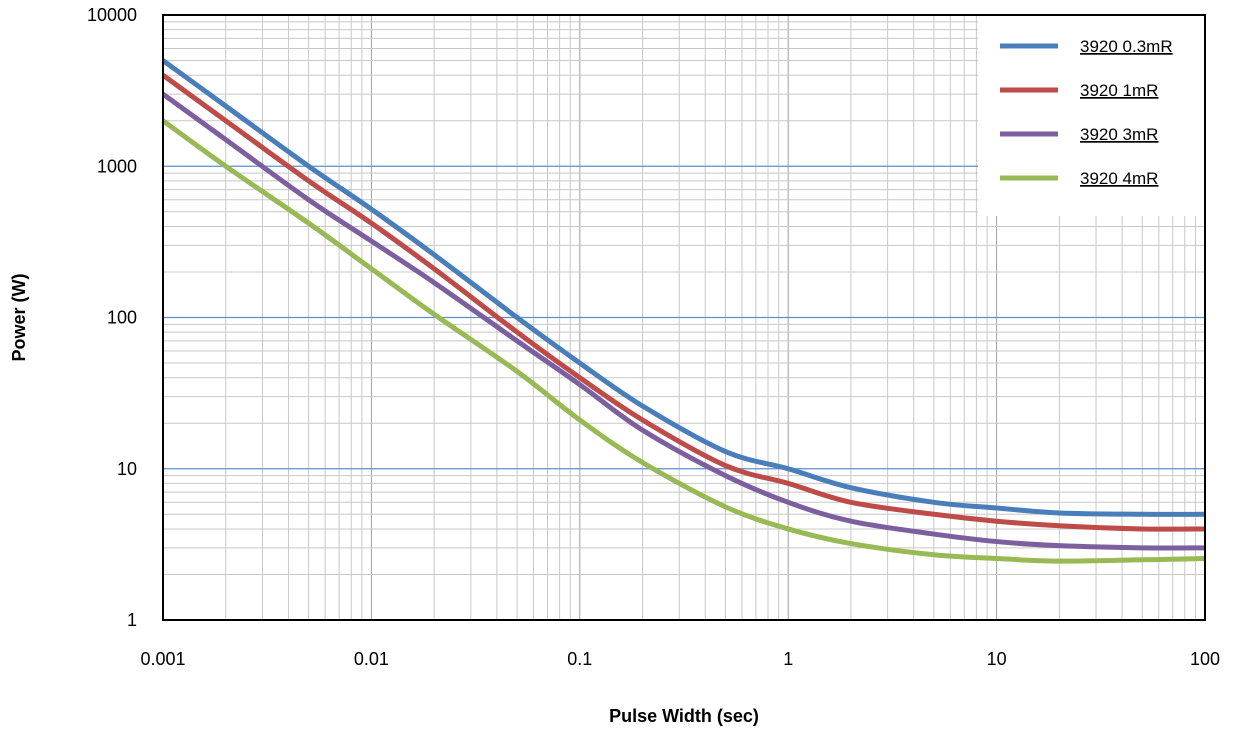  I want to click on legend-label: 3920 3mR, so click(1119, 134).